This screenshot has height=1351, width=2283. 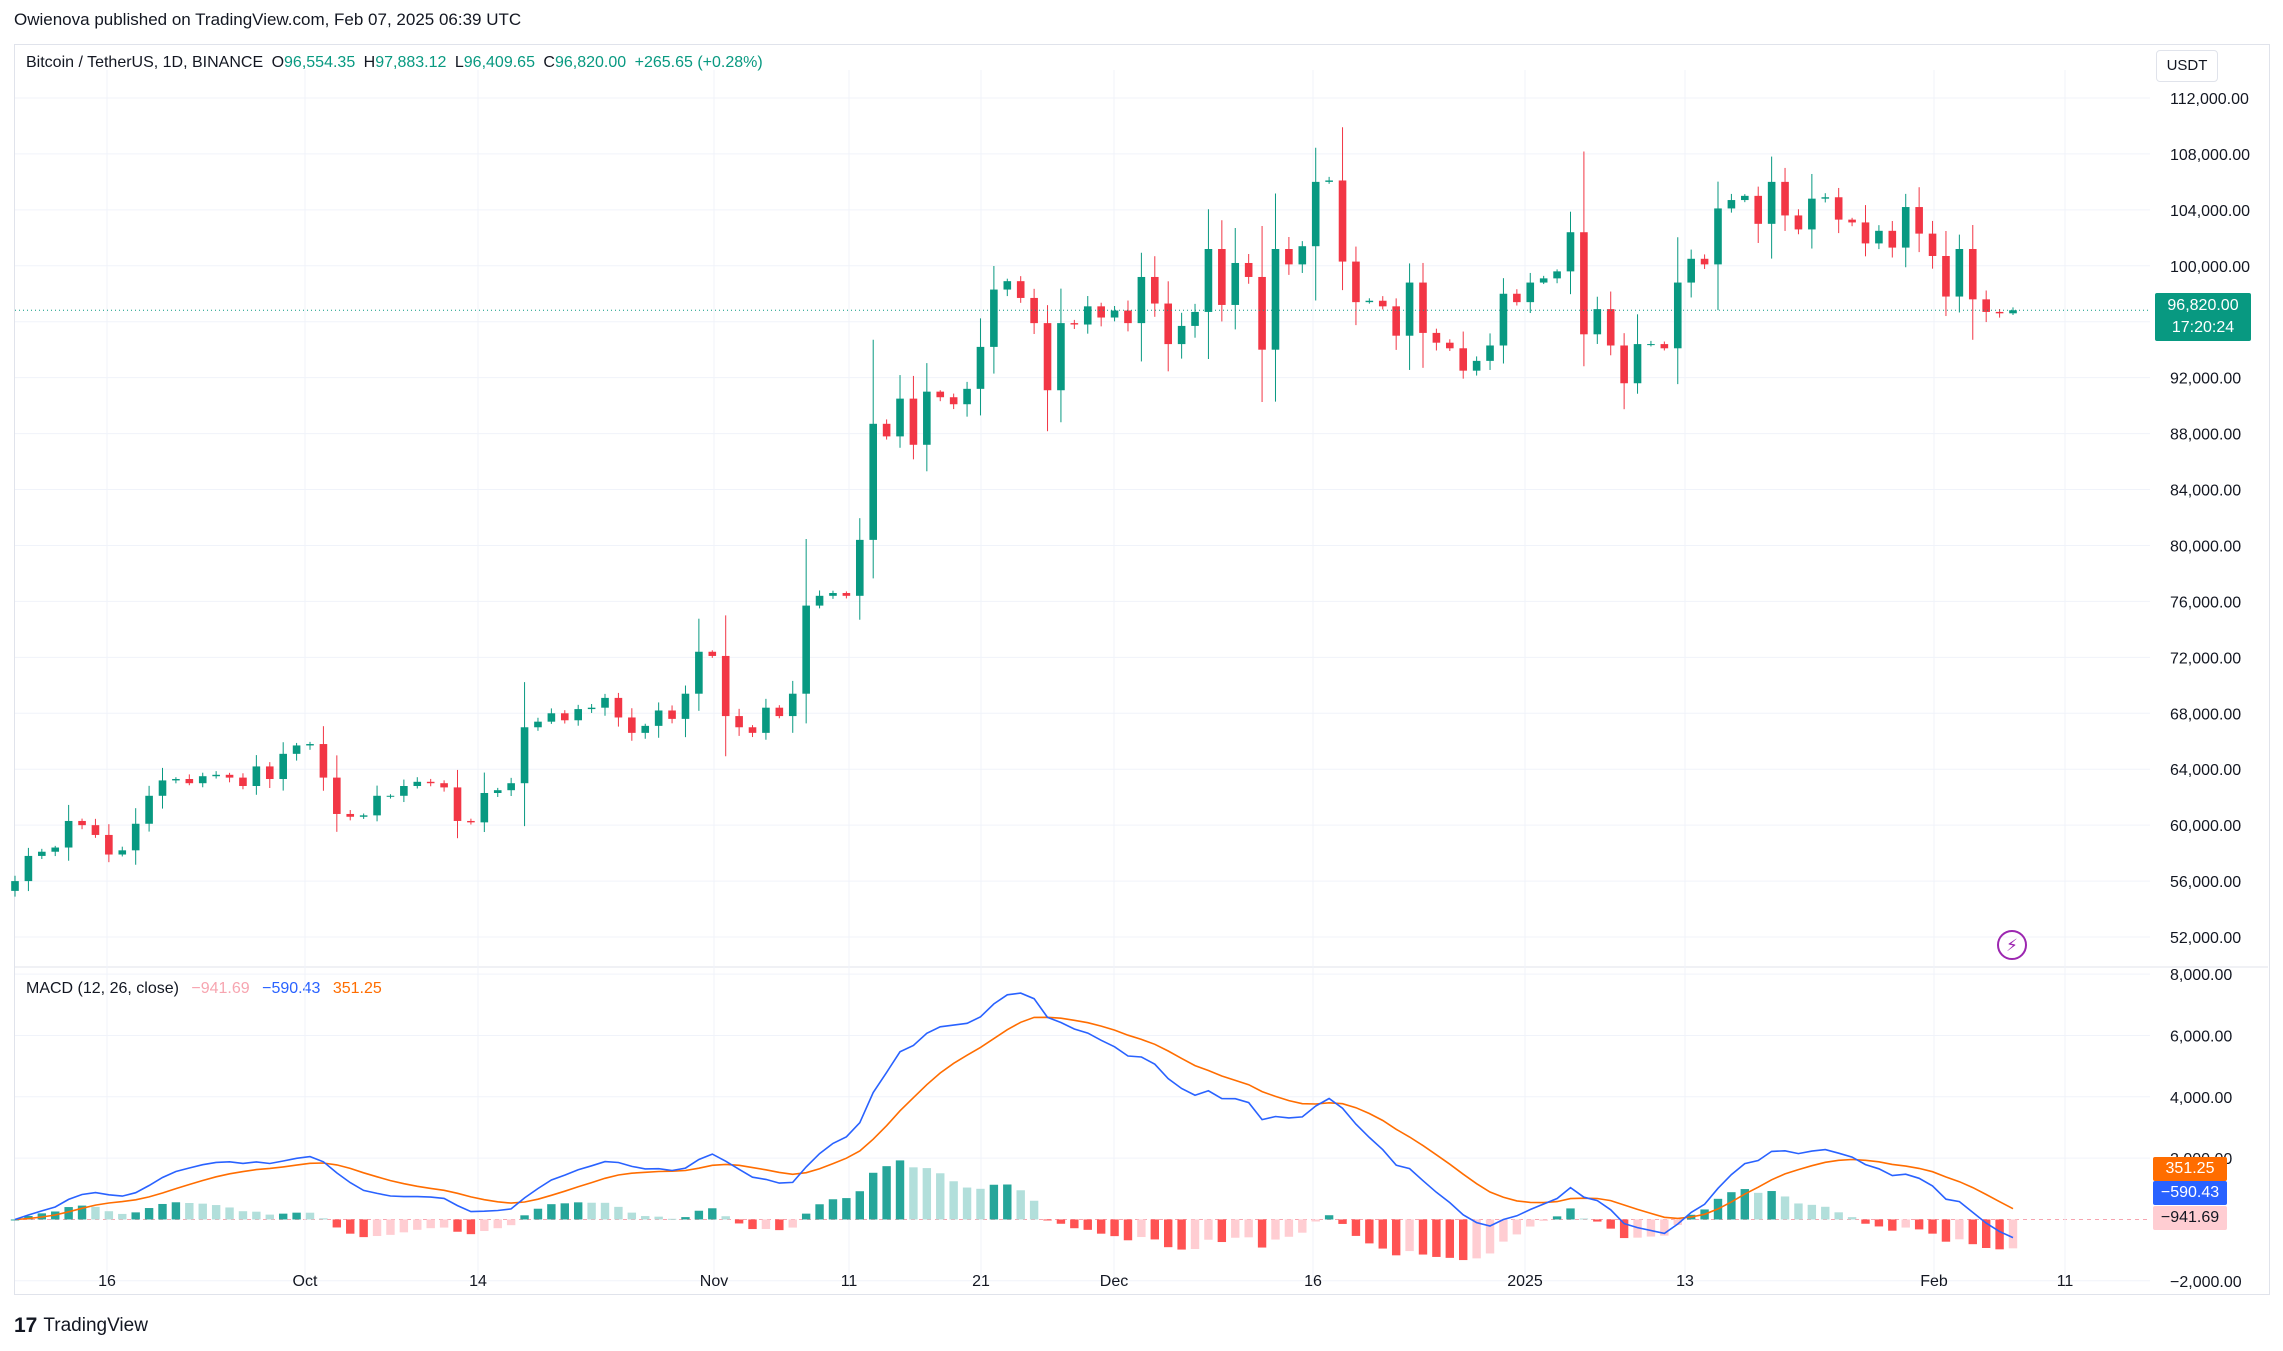 I want to click on currency-selector: USDT, so click(x=2187, y=66).